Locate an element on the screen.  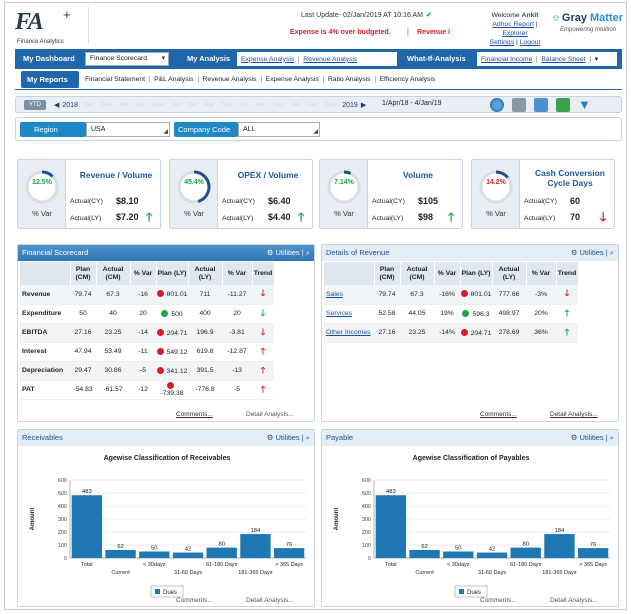
my-reports-menu: My Reports is located at coordinates (50, 79).